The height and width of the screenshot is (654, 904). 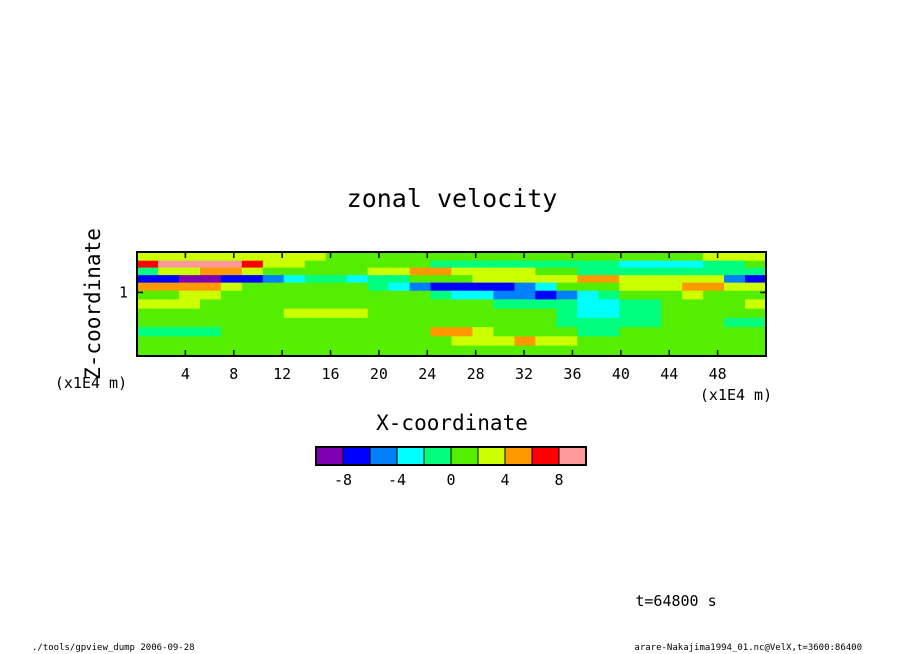 I want to click on x-axis: 4 8 12 16 20 24 28 32 36 40 44 48, so click(x=454, y=317).